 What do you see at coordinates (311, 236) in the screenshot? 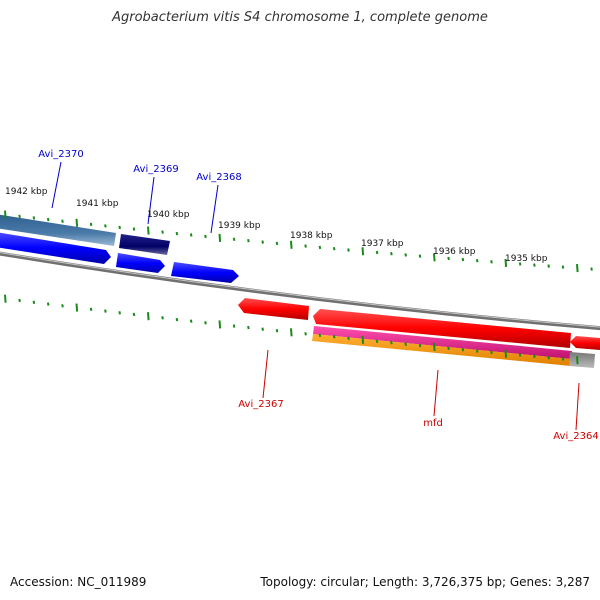
I see `tick-label: 1938 kbp` at bounding box center [311, 236].